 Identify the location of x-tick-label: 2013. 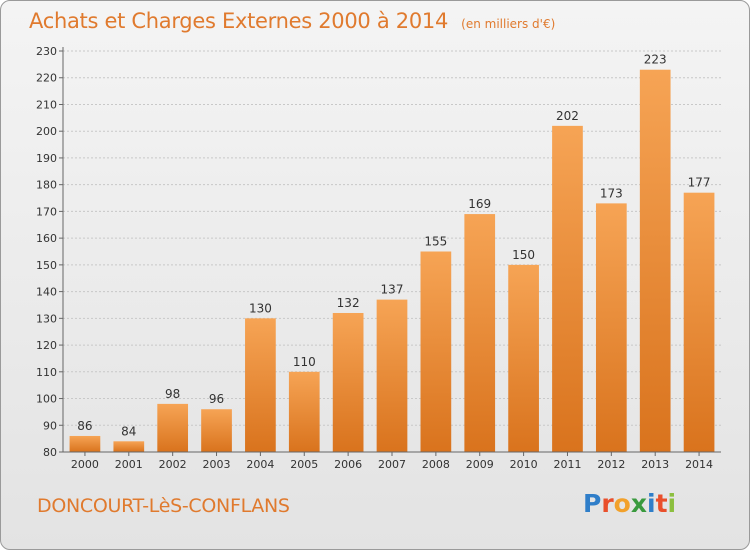
(655, 464).